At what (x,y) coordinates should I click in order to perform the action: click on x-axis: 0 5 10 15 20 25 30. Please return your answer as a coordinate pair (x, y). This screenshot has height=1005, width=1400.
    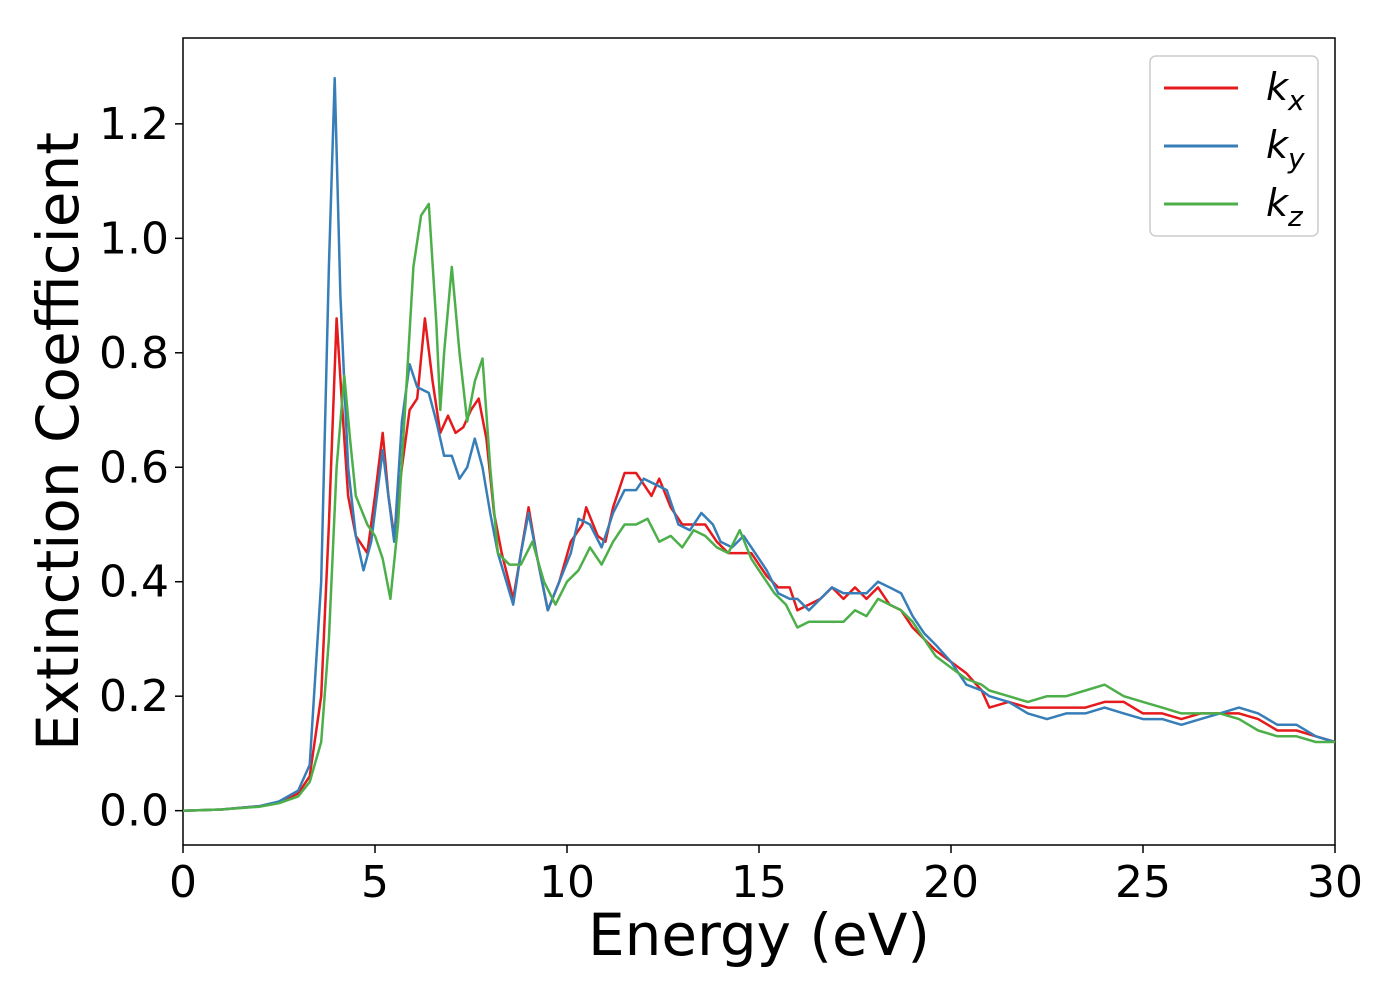
    Looking at the image, I should click on (766, 876).